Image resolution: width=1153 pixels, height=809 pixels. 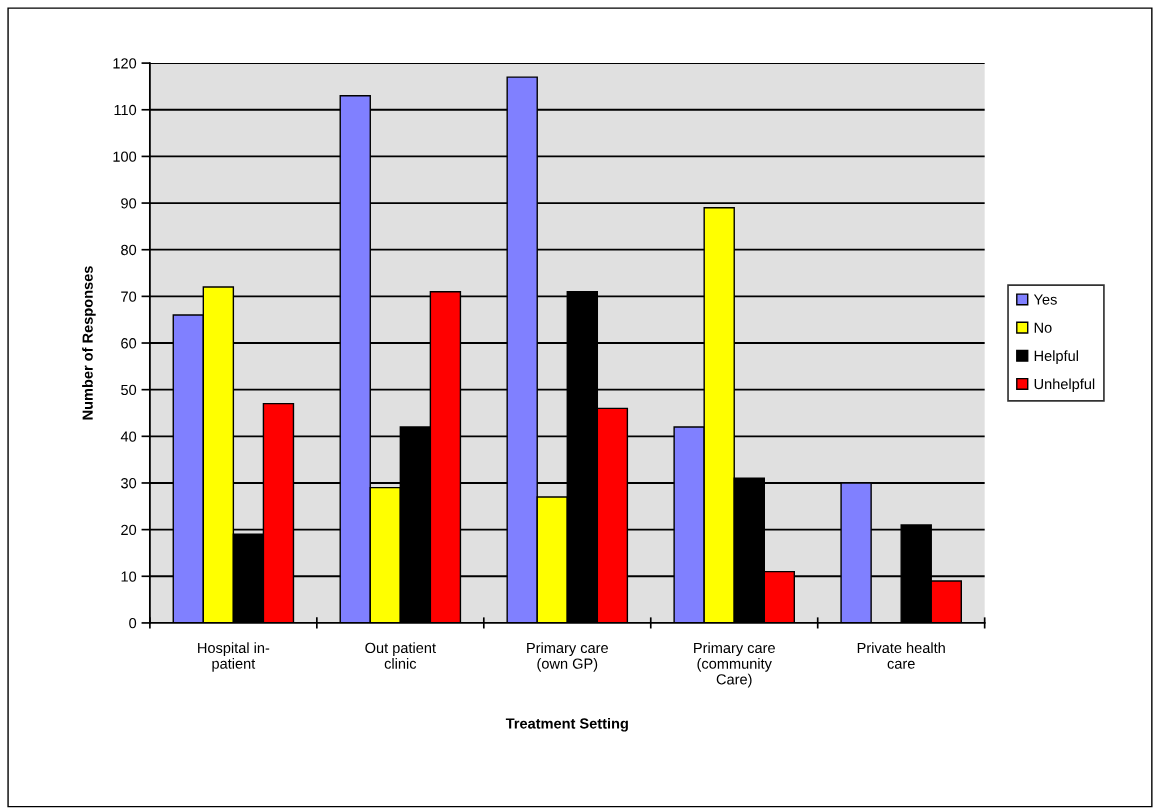 What do you see at coordinates (129, 530) in the screenshot?
I see `y-tick-label: 20` at bounding box center [129, 530].